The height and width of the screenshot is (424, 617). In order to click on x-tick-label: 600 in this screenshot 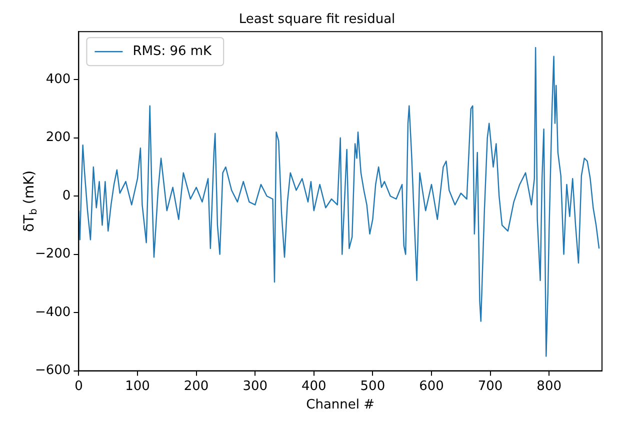, I will do `click(431, 386)`.